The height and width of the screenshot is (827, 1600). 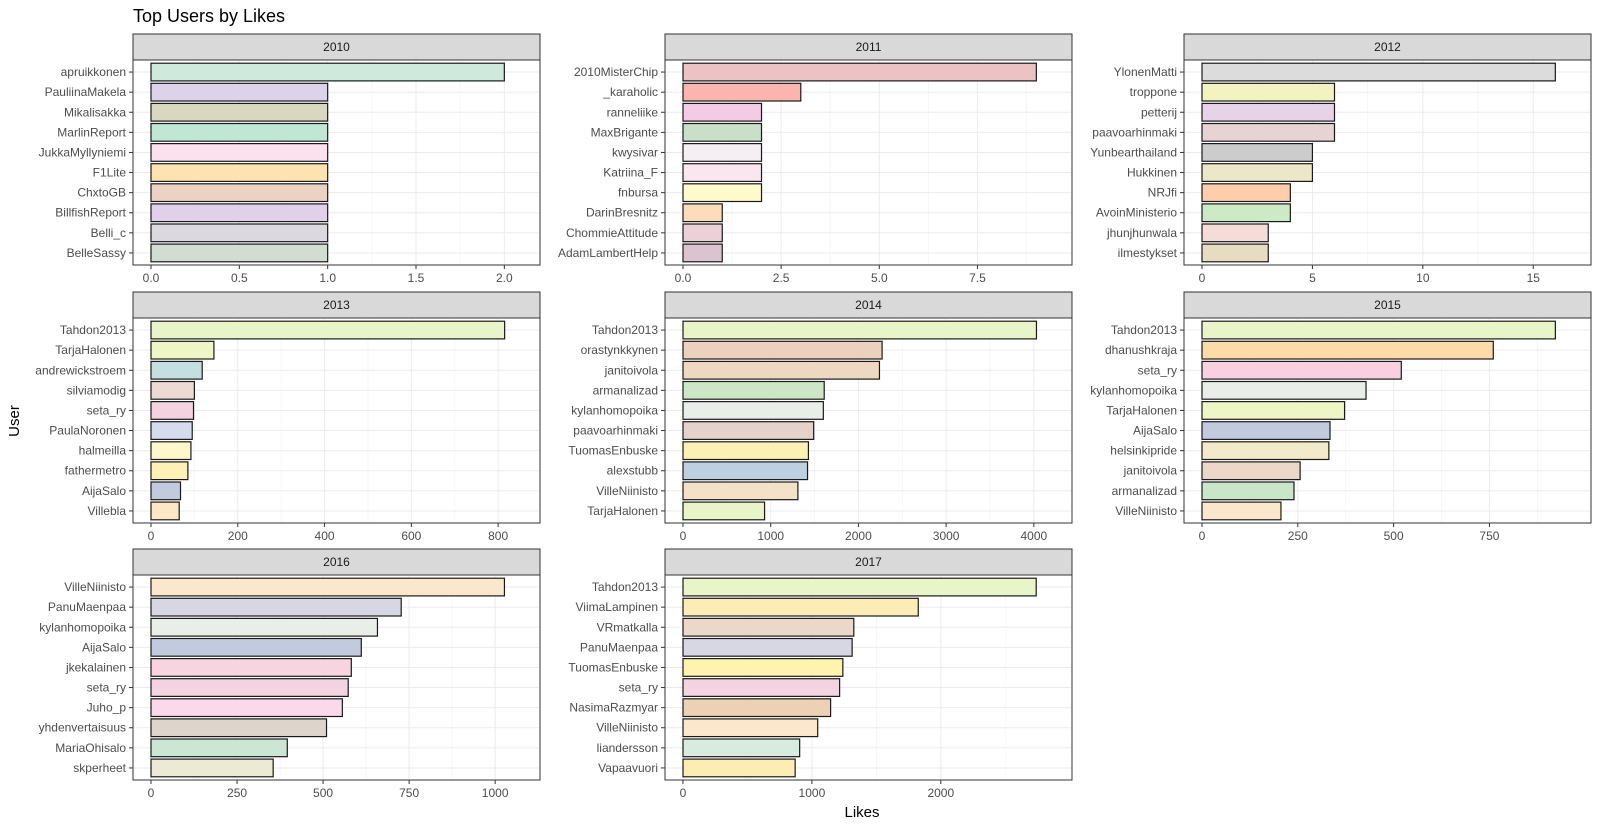 What do you see at coordinates (946, 536) in the screenshot?
I see `x-tick-label: 3000` at bounding box center [946, 536].